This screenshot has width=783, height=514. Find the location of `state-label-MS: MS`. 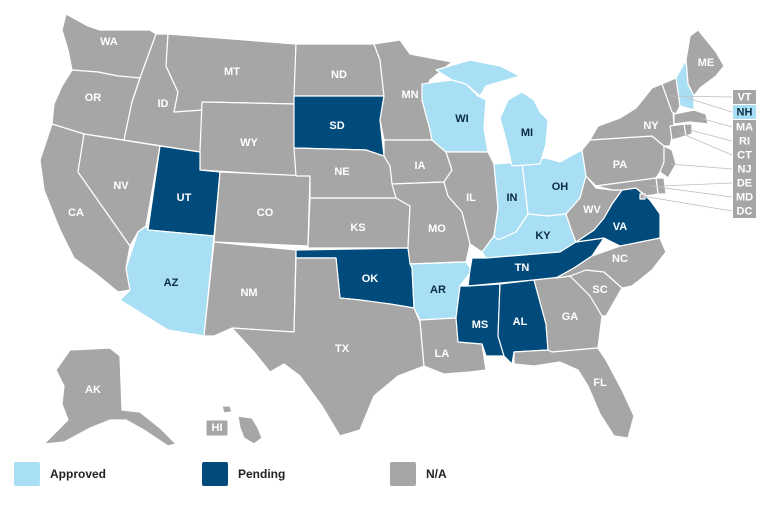

state-label-MS: MS is located at coordinates (480, 325).